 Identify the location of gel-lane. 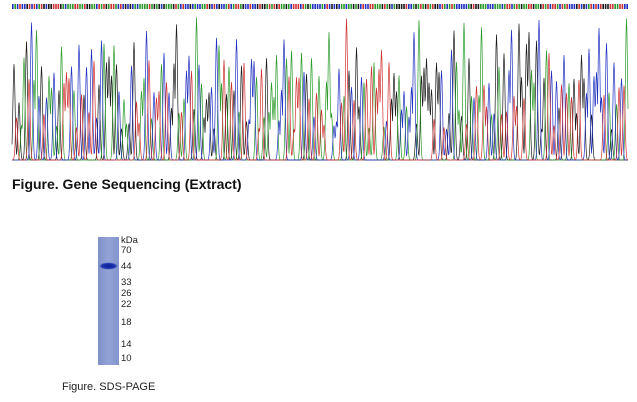
(108, 301).